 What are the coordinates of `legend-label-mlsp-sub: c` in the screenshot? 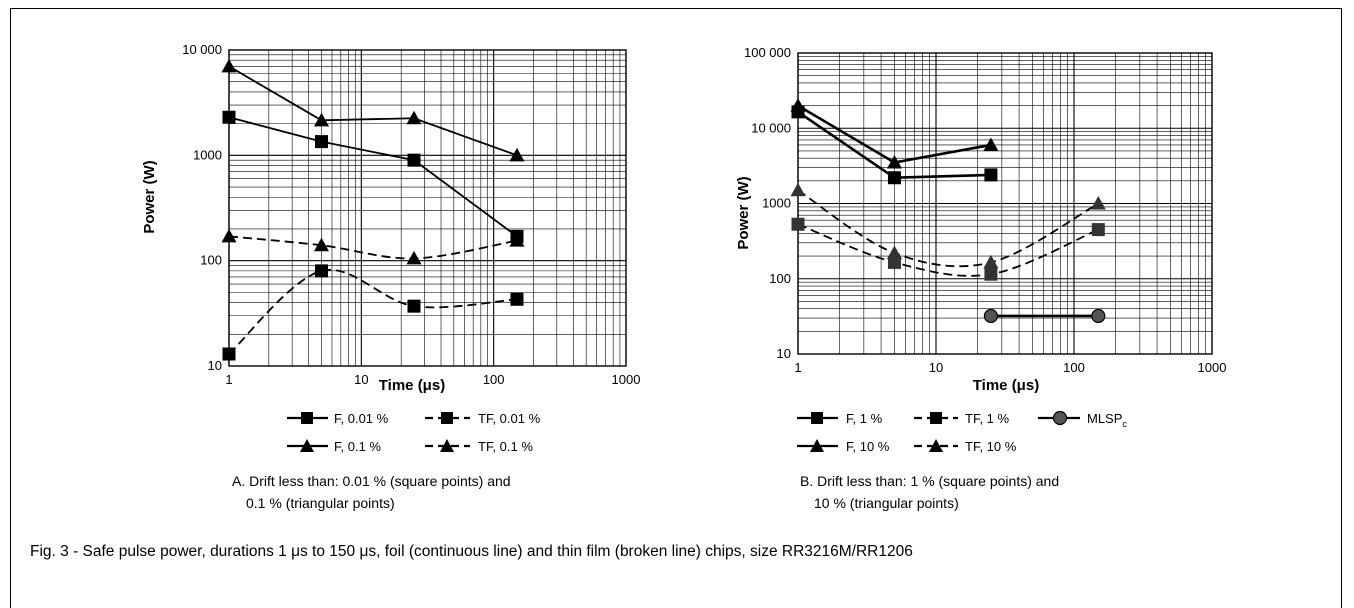 It's located at (1124, 424).